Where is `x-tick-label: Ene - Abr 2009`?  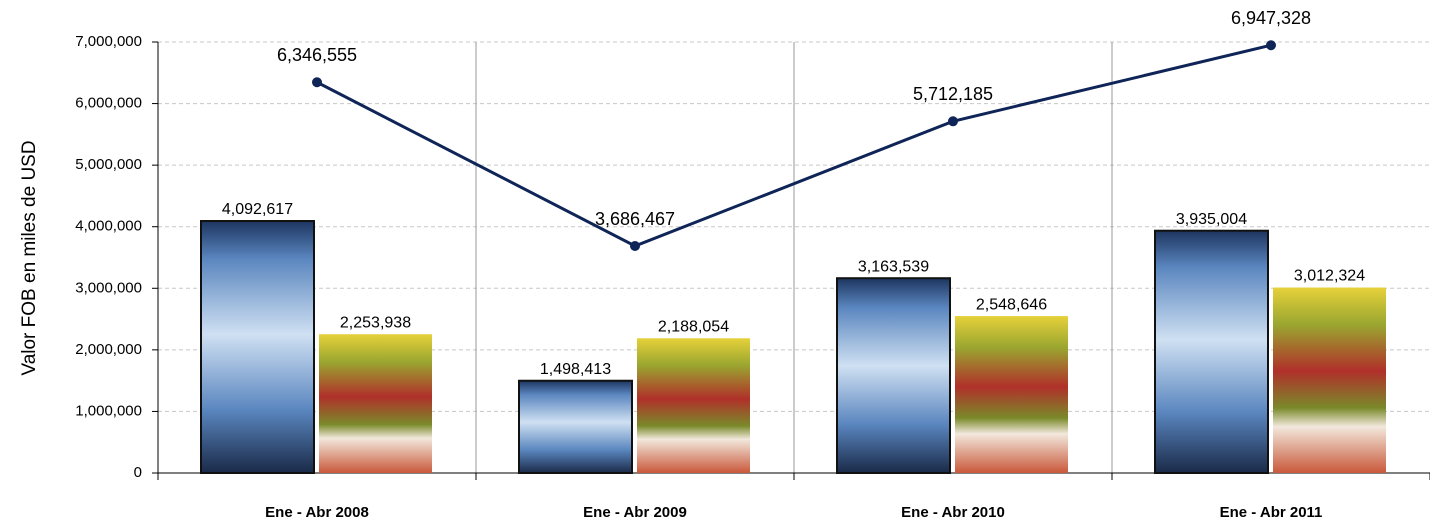 x-tick-label: Ene - Abr 2009 is located at coordinates (635, 512).